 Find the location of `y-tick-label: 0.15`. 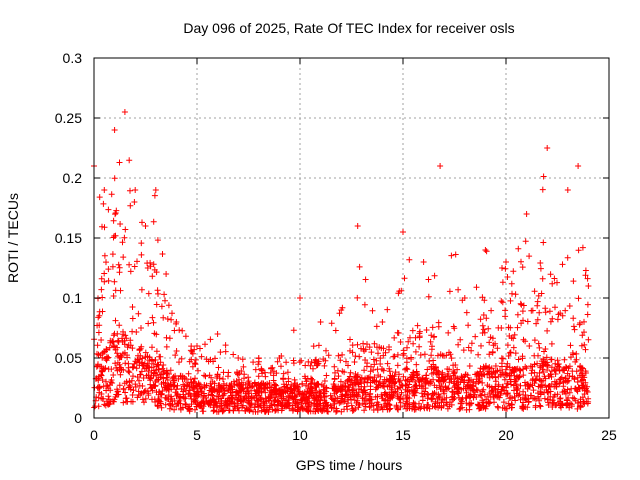

y-tick-label: 0.15 is located at coordinates (68, 238).